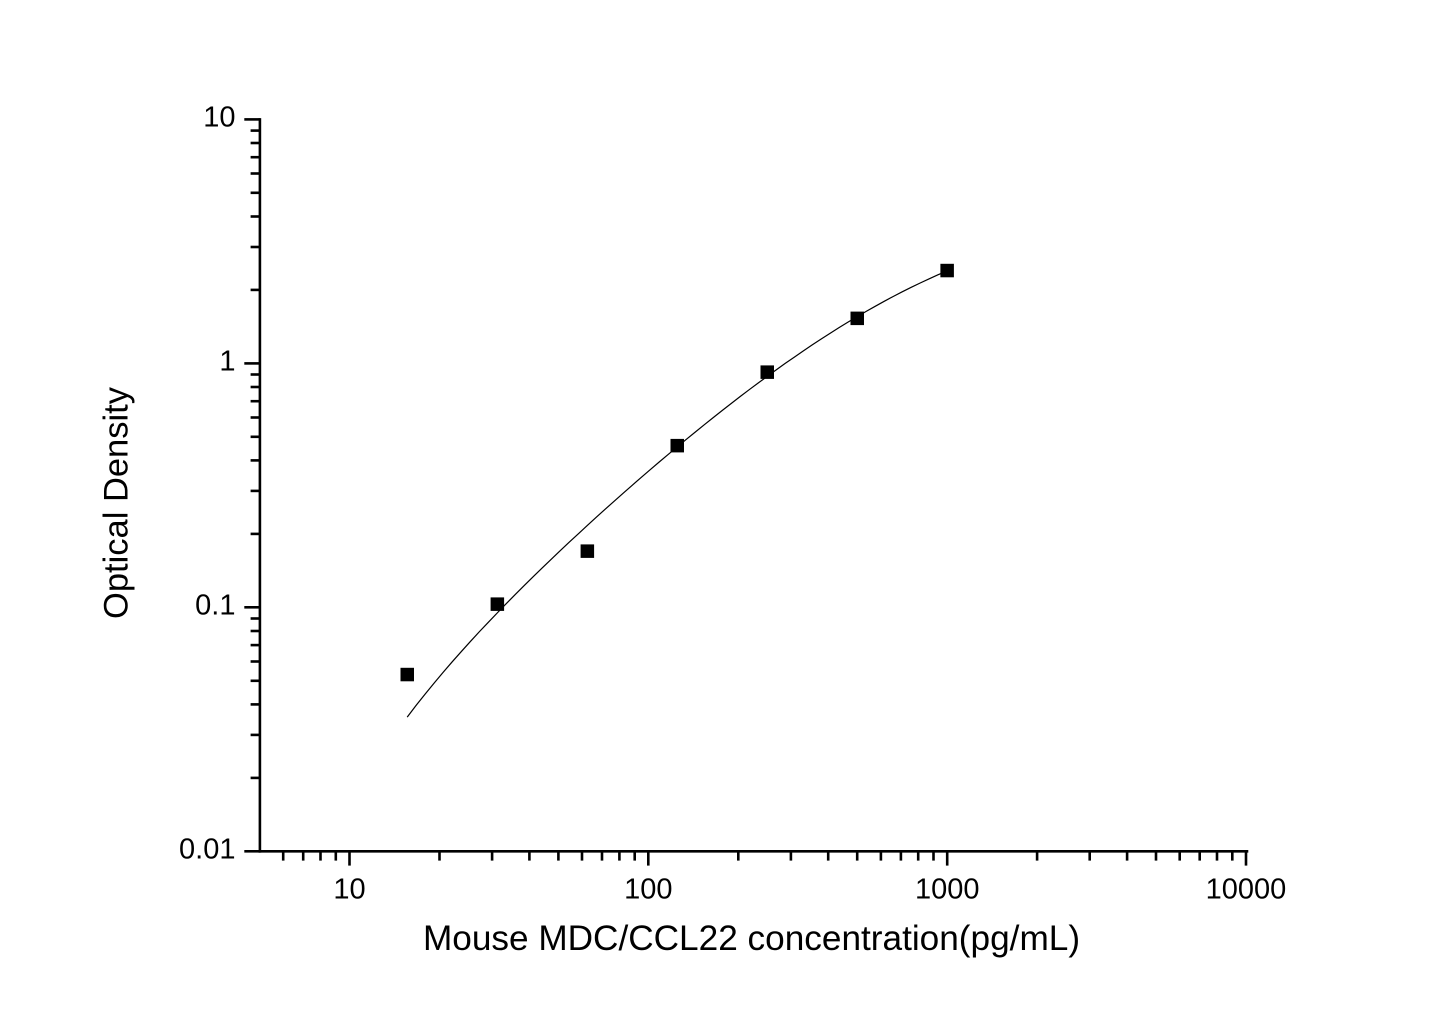 This screenshot has height=1021, width=1445. I want to click on svg-text: 1, so click(227, 362).